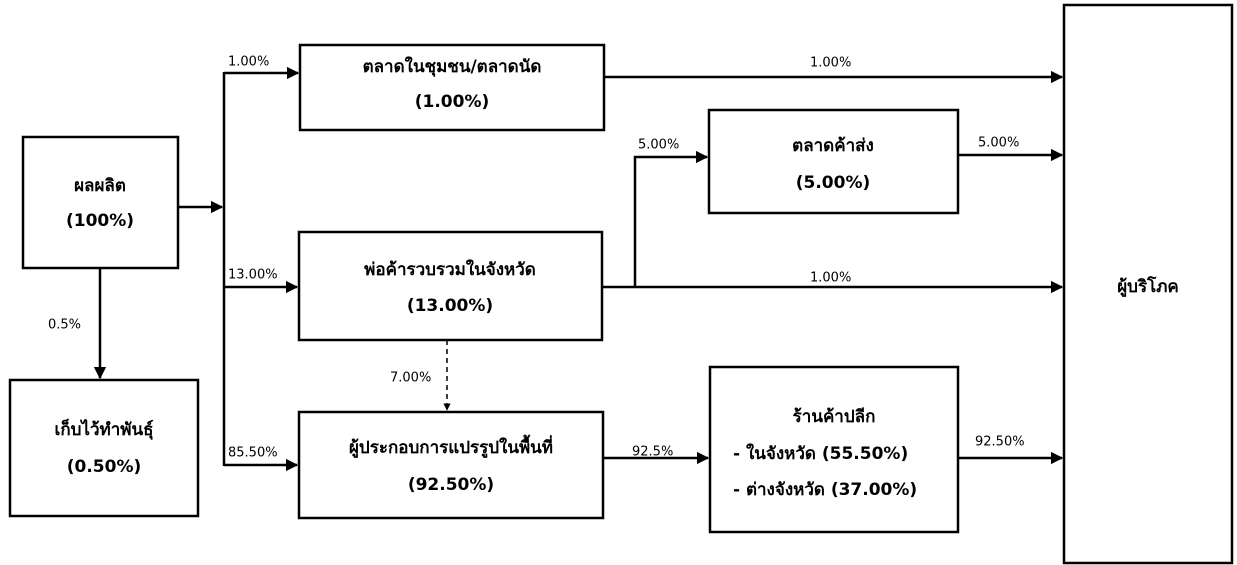 Image resolution: width=1237 pixels, height=565 pixels. I want to click on node-label: ตลาดค้าส่ง, so click(833, 146).